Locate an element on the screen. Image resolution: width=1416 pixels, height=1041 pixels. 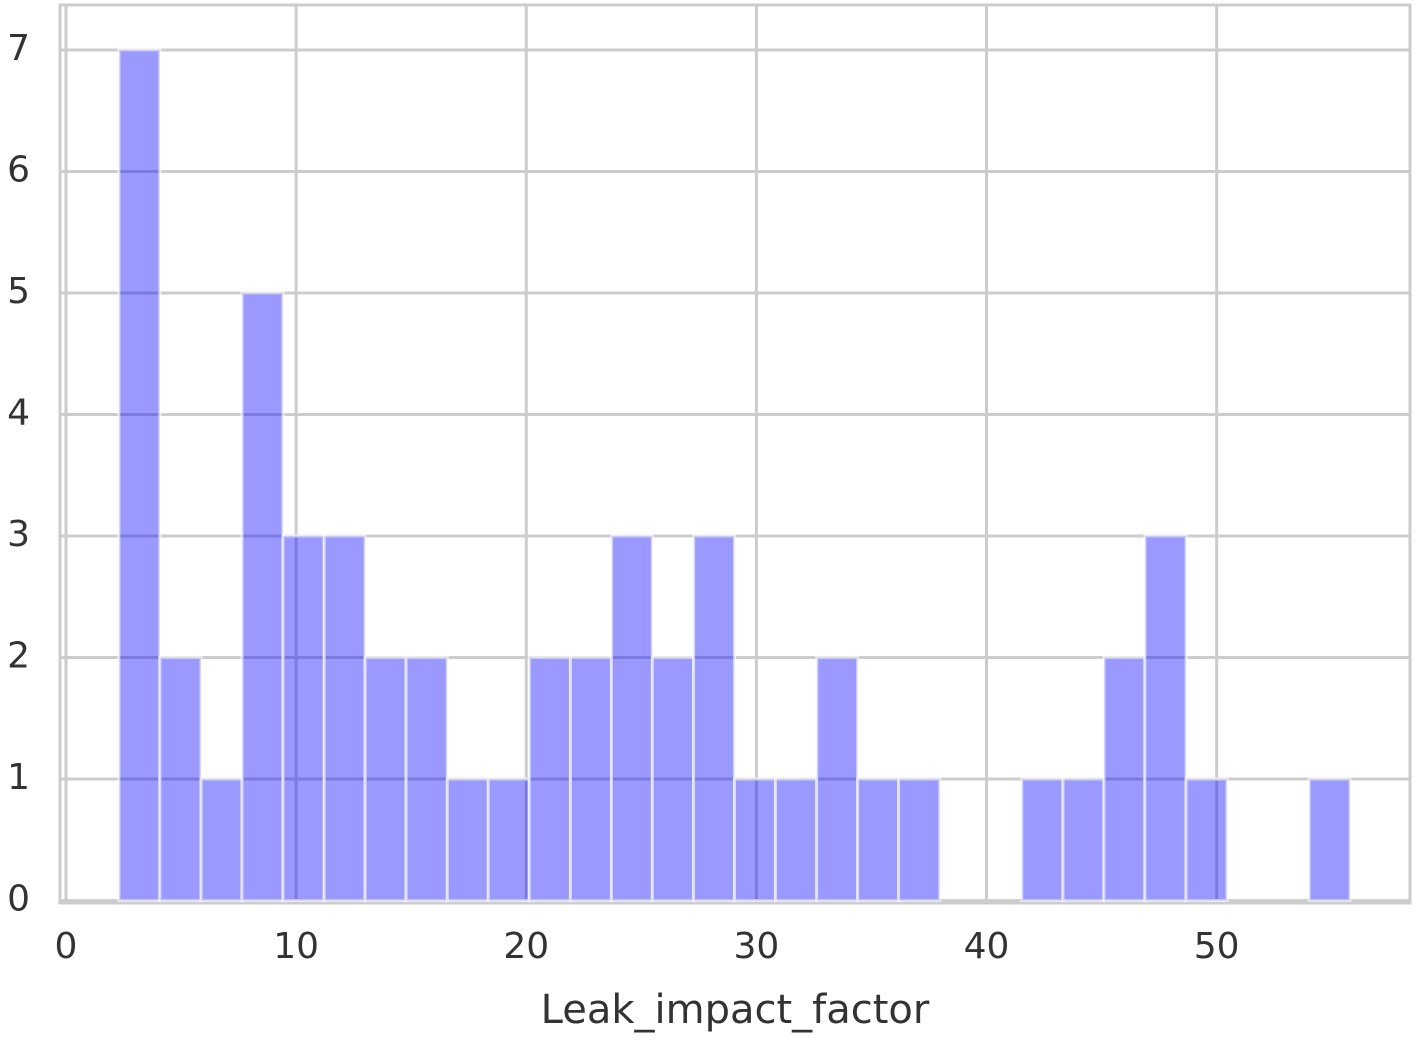
x-tick-label: 40 is located at coordinates (987, 946).